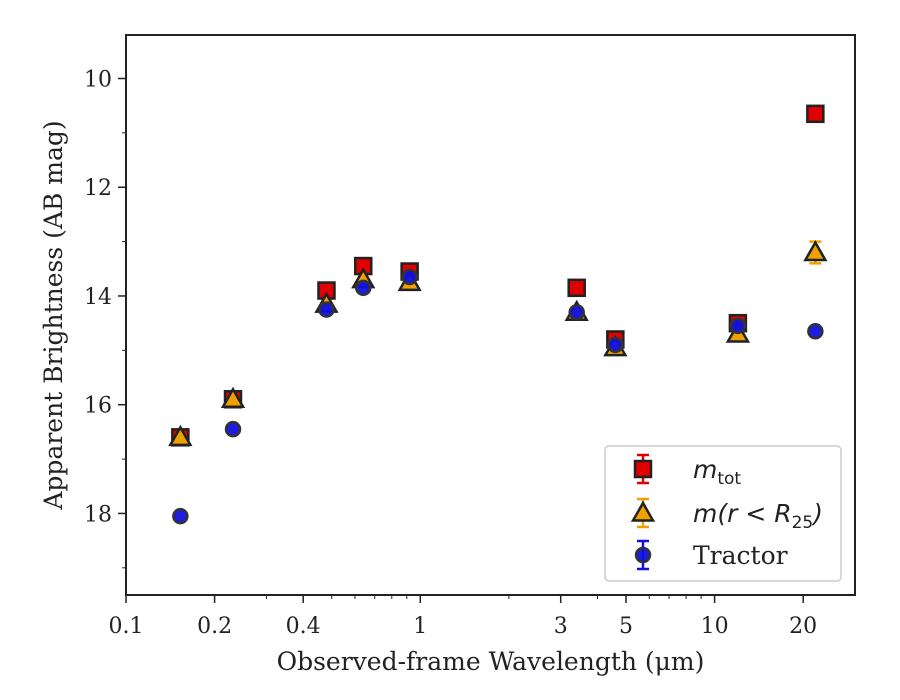 The width and height of the screenshot is (900, 700). What do you see at coordinates (98, 79) in the screenshot?
I see `y-tick-label: 10` at bounding box center [98, 79].